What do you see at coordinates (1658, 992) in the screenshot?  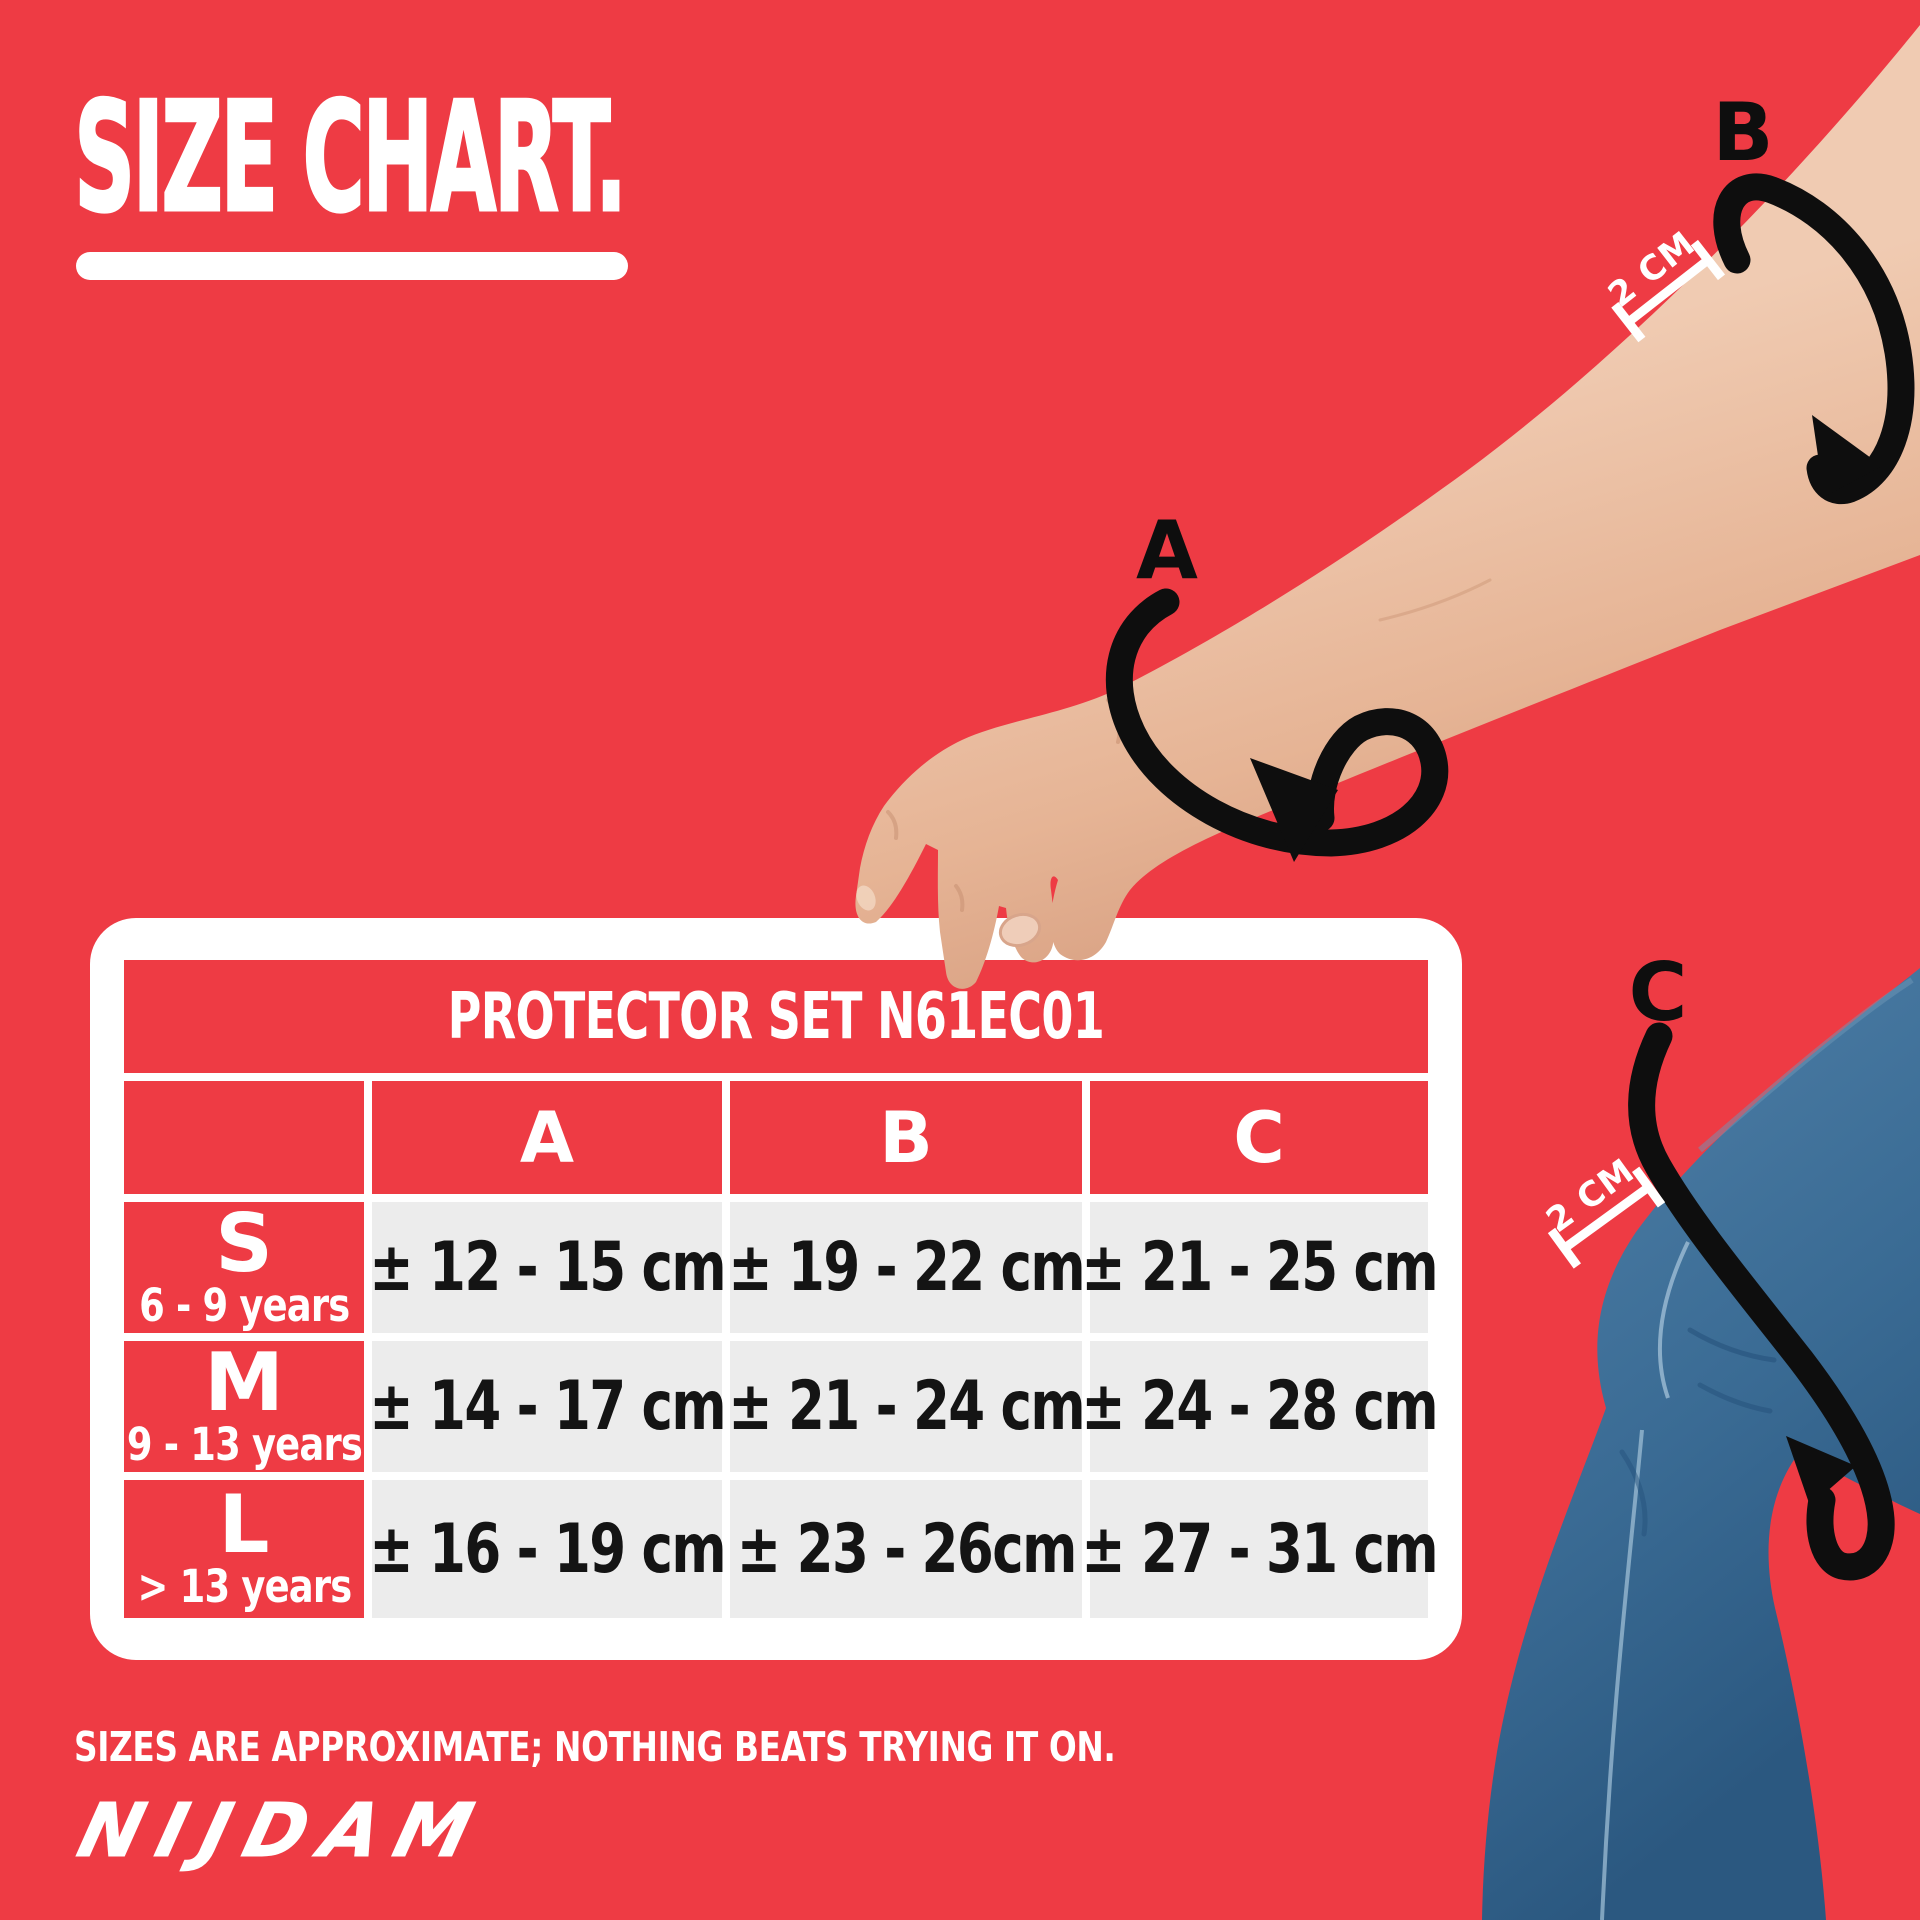 I see `label-c: C` at bounding box center [1658, 992].